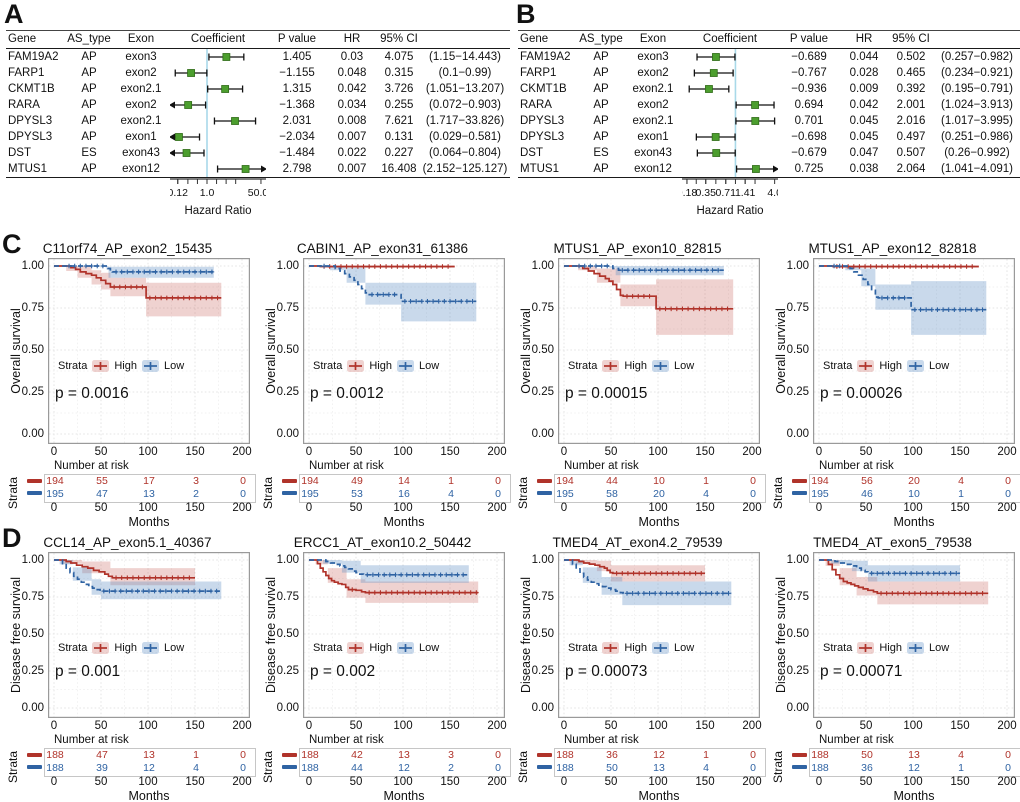 The image size is (1020, 802). Describe the element at coordinates (150, 494) in the screenshot. I see `risk-row-low: 195 47 13 2 0` at that location.